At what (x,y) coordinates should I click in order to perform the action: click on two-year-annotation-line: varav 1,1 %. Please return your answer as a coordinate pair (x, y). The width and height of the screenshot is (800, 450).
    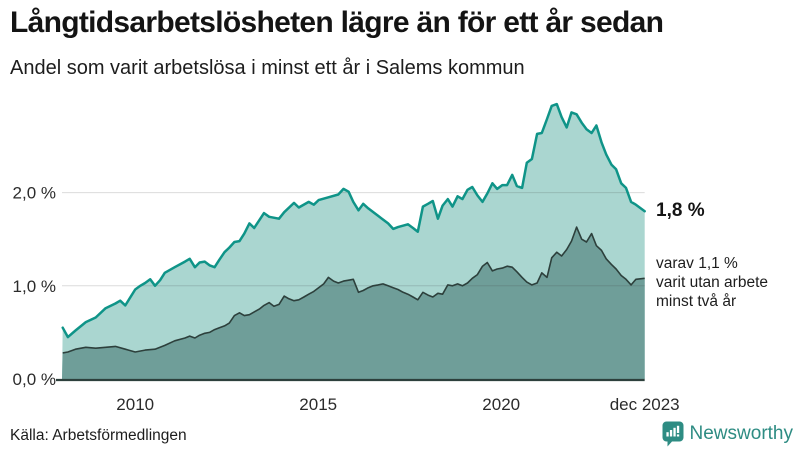
    Looking at the image, I should click on (697, 263).